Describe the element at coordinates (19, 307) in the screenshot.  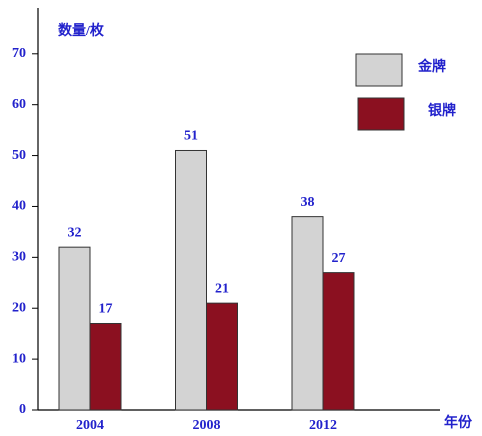
I see `y-tick-label: 20` at that location.